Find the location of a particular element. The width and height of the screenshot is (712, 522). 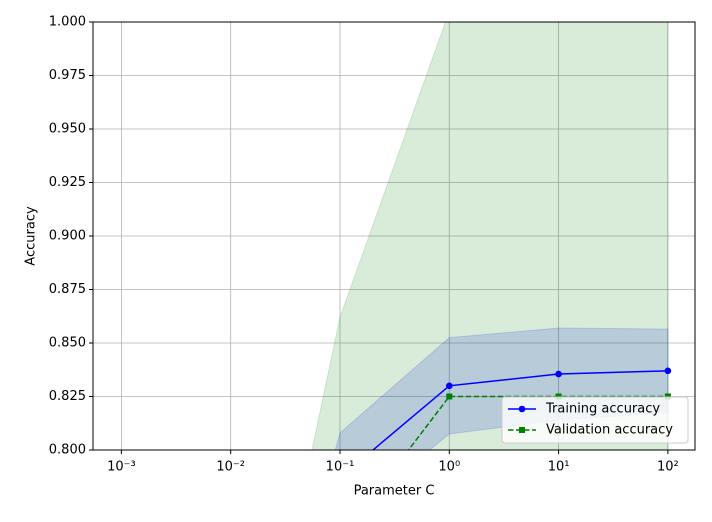

y-tick-label: 0.825 is located at coordinates (67, 396).